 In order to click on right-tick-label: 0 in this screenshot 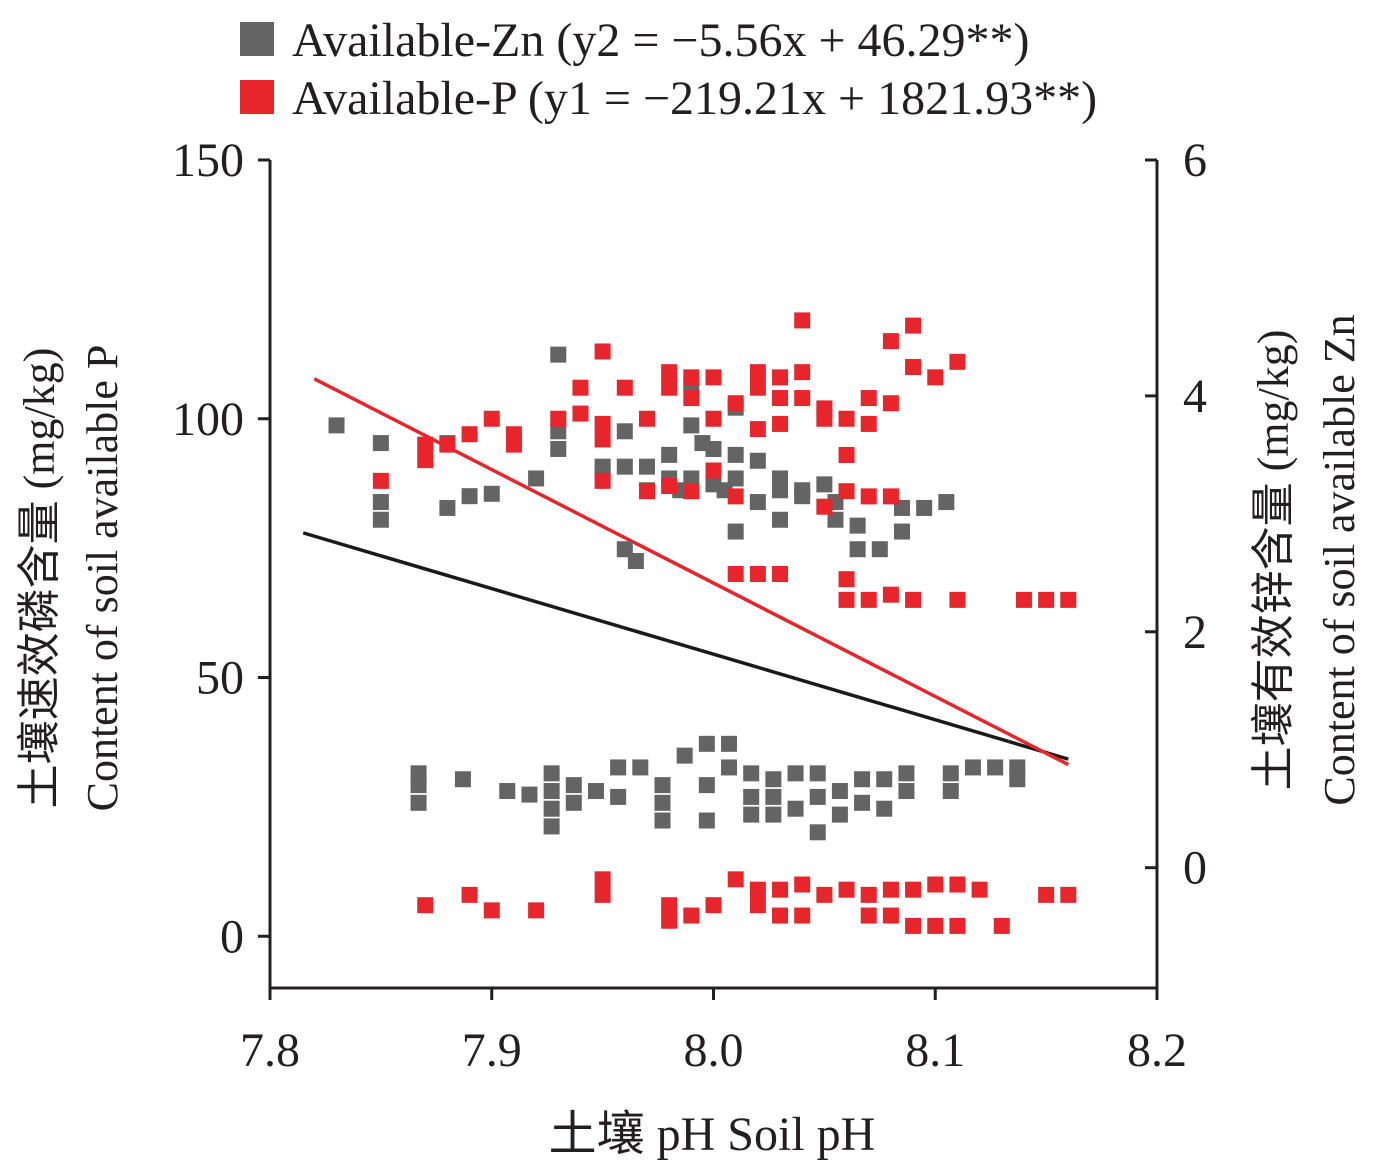, I will do `click(1195, 868)`.